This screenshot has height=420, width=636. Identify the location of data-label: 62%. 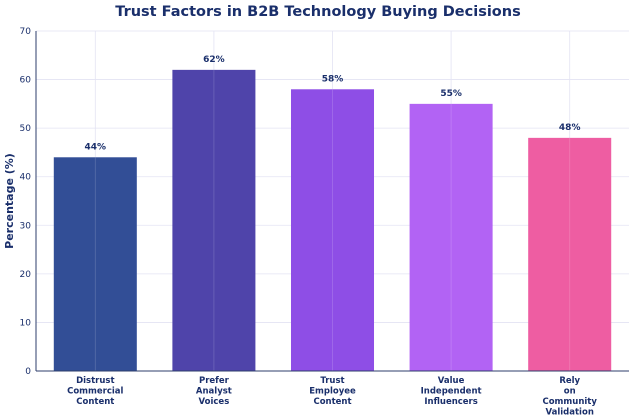
(214, 60).